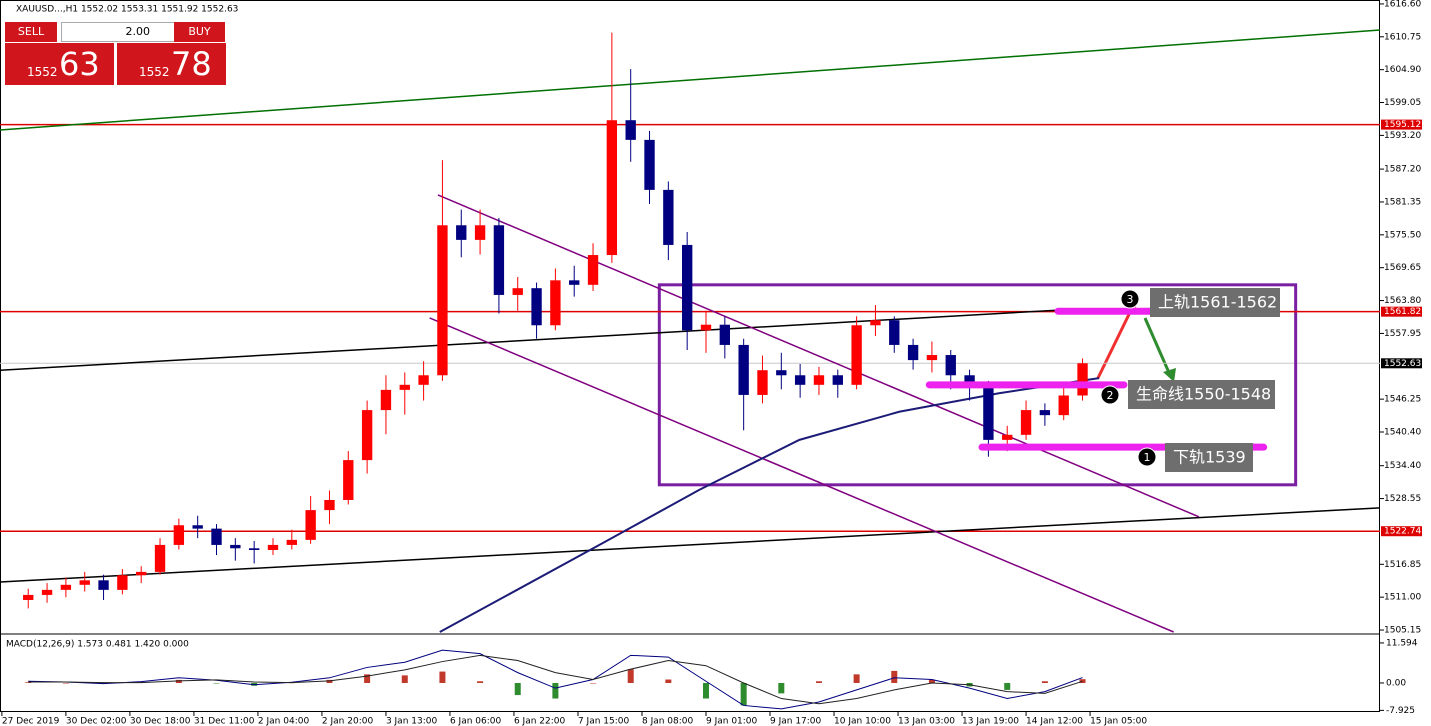 The height and width of the screenshot is (726, 1431). What do you see at coordinates (796, 721) in the screenshot?
I see `x-tick-label: 9 Jan 17:00` at bounding box center [796, 721].